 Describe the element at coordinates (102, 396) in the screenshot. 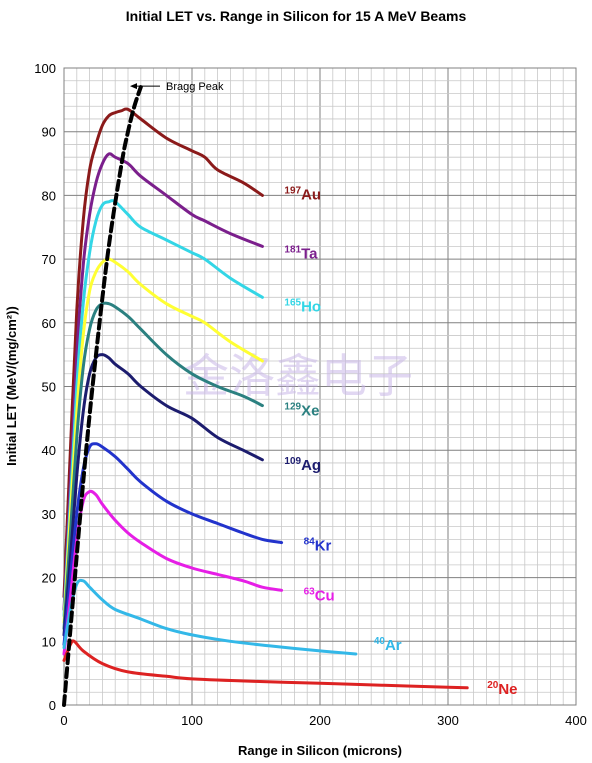

I see `series-line-bragg-peak` at that location.